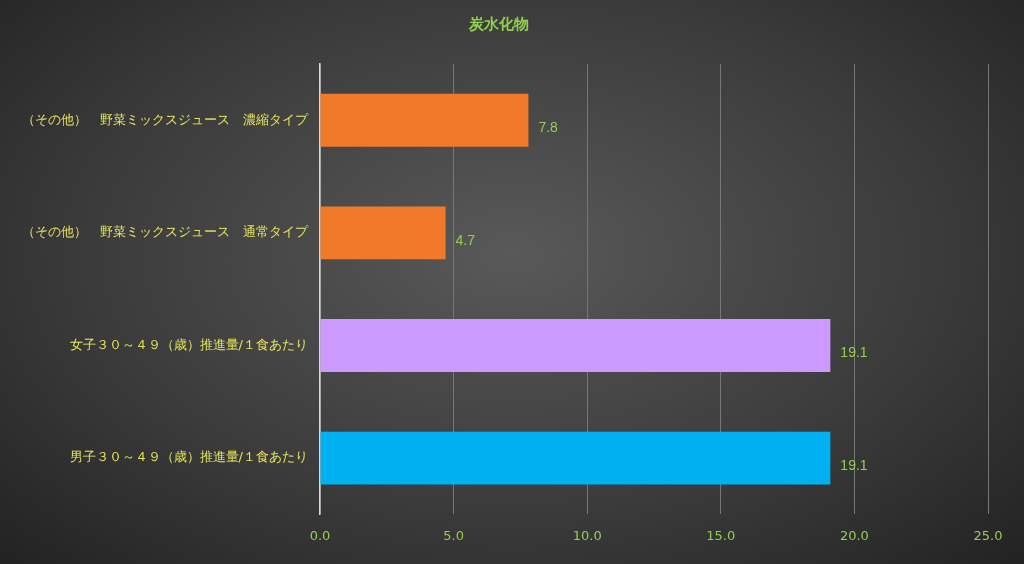  Describe the element at coordinates (165, 232) in the screenshot. I see `y-tick-label: （その他） 野菜ミックスジュース 通常タイプ` at that location.